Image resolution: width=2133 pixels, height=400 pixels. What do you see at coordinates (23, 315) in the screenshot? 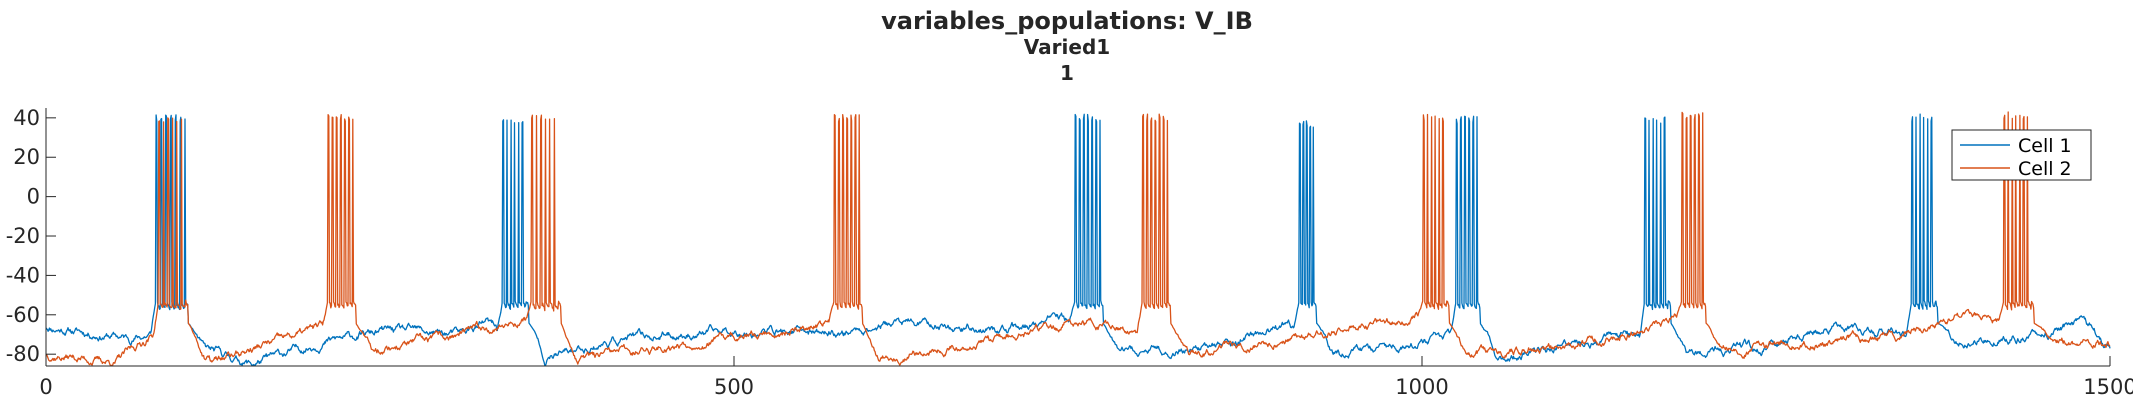
I see `y-tick-label: -60` at bounding box center [23, 315].